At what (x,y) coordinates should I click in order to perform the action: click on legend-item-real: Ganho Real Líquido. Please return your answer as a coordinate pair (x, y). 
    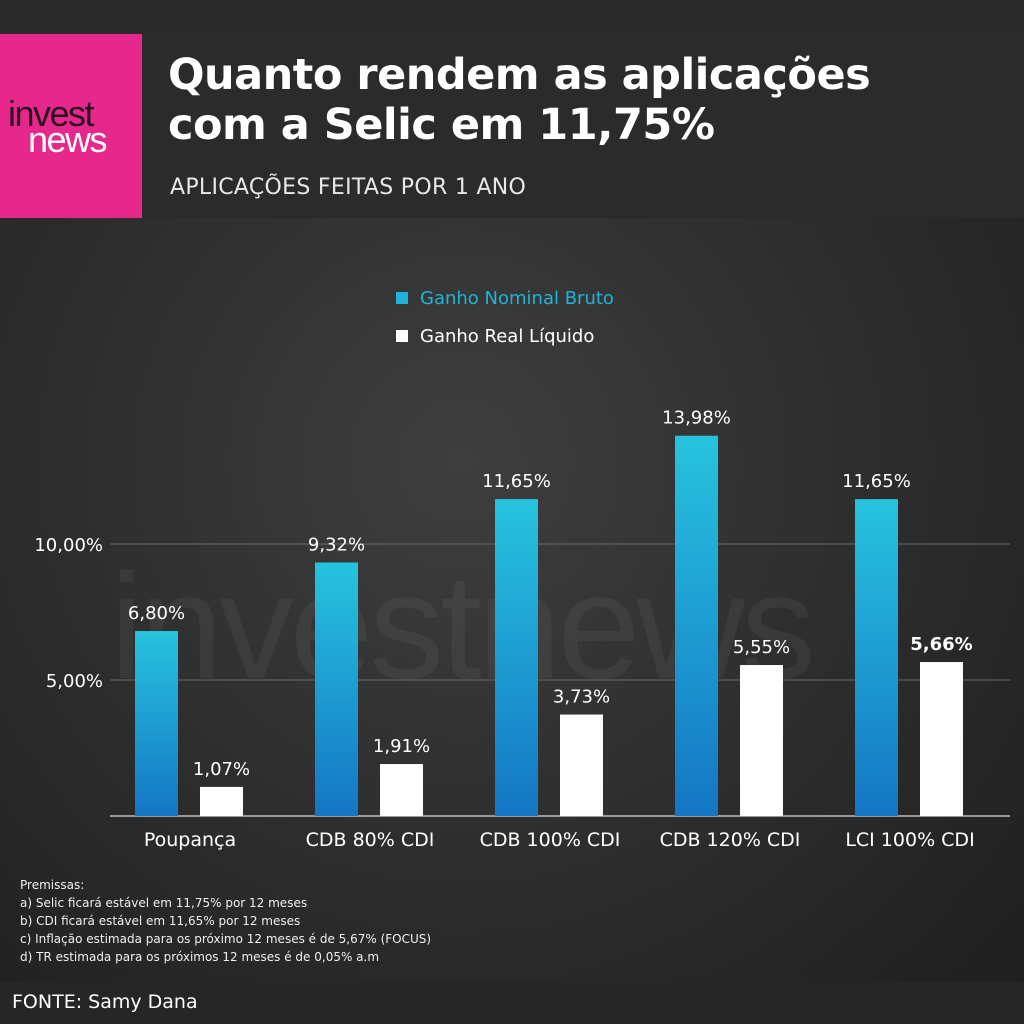
    Looking at the image, I should click on (505, 336).